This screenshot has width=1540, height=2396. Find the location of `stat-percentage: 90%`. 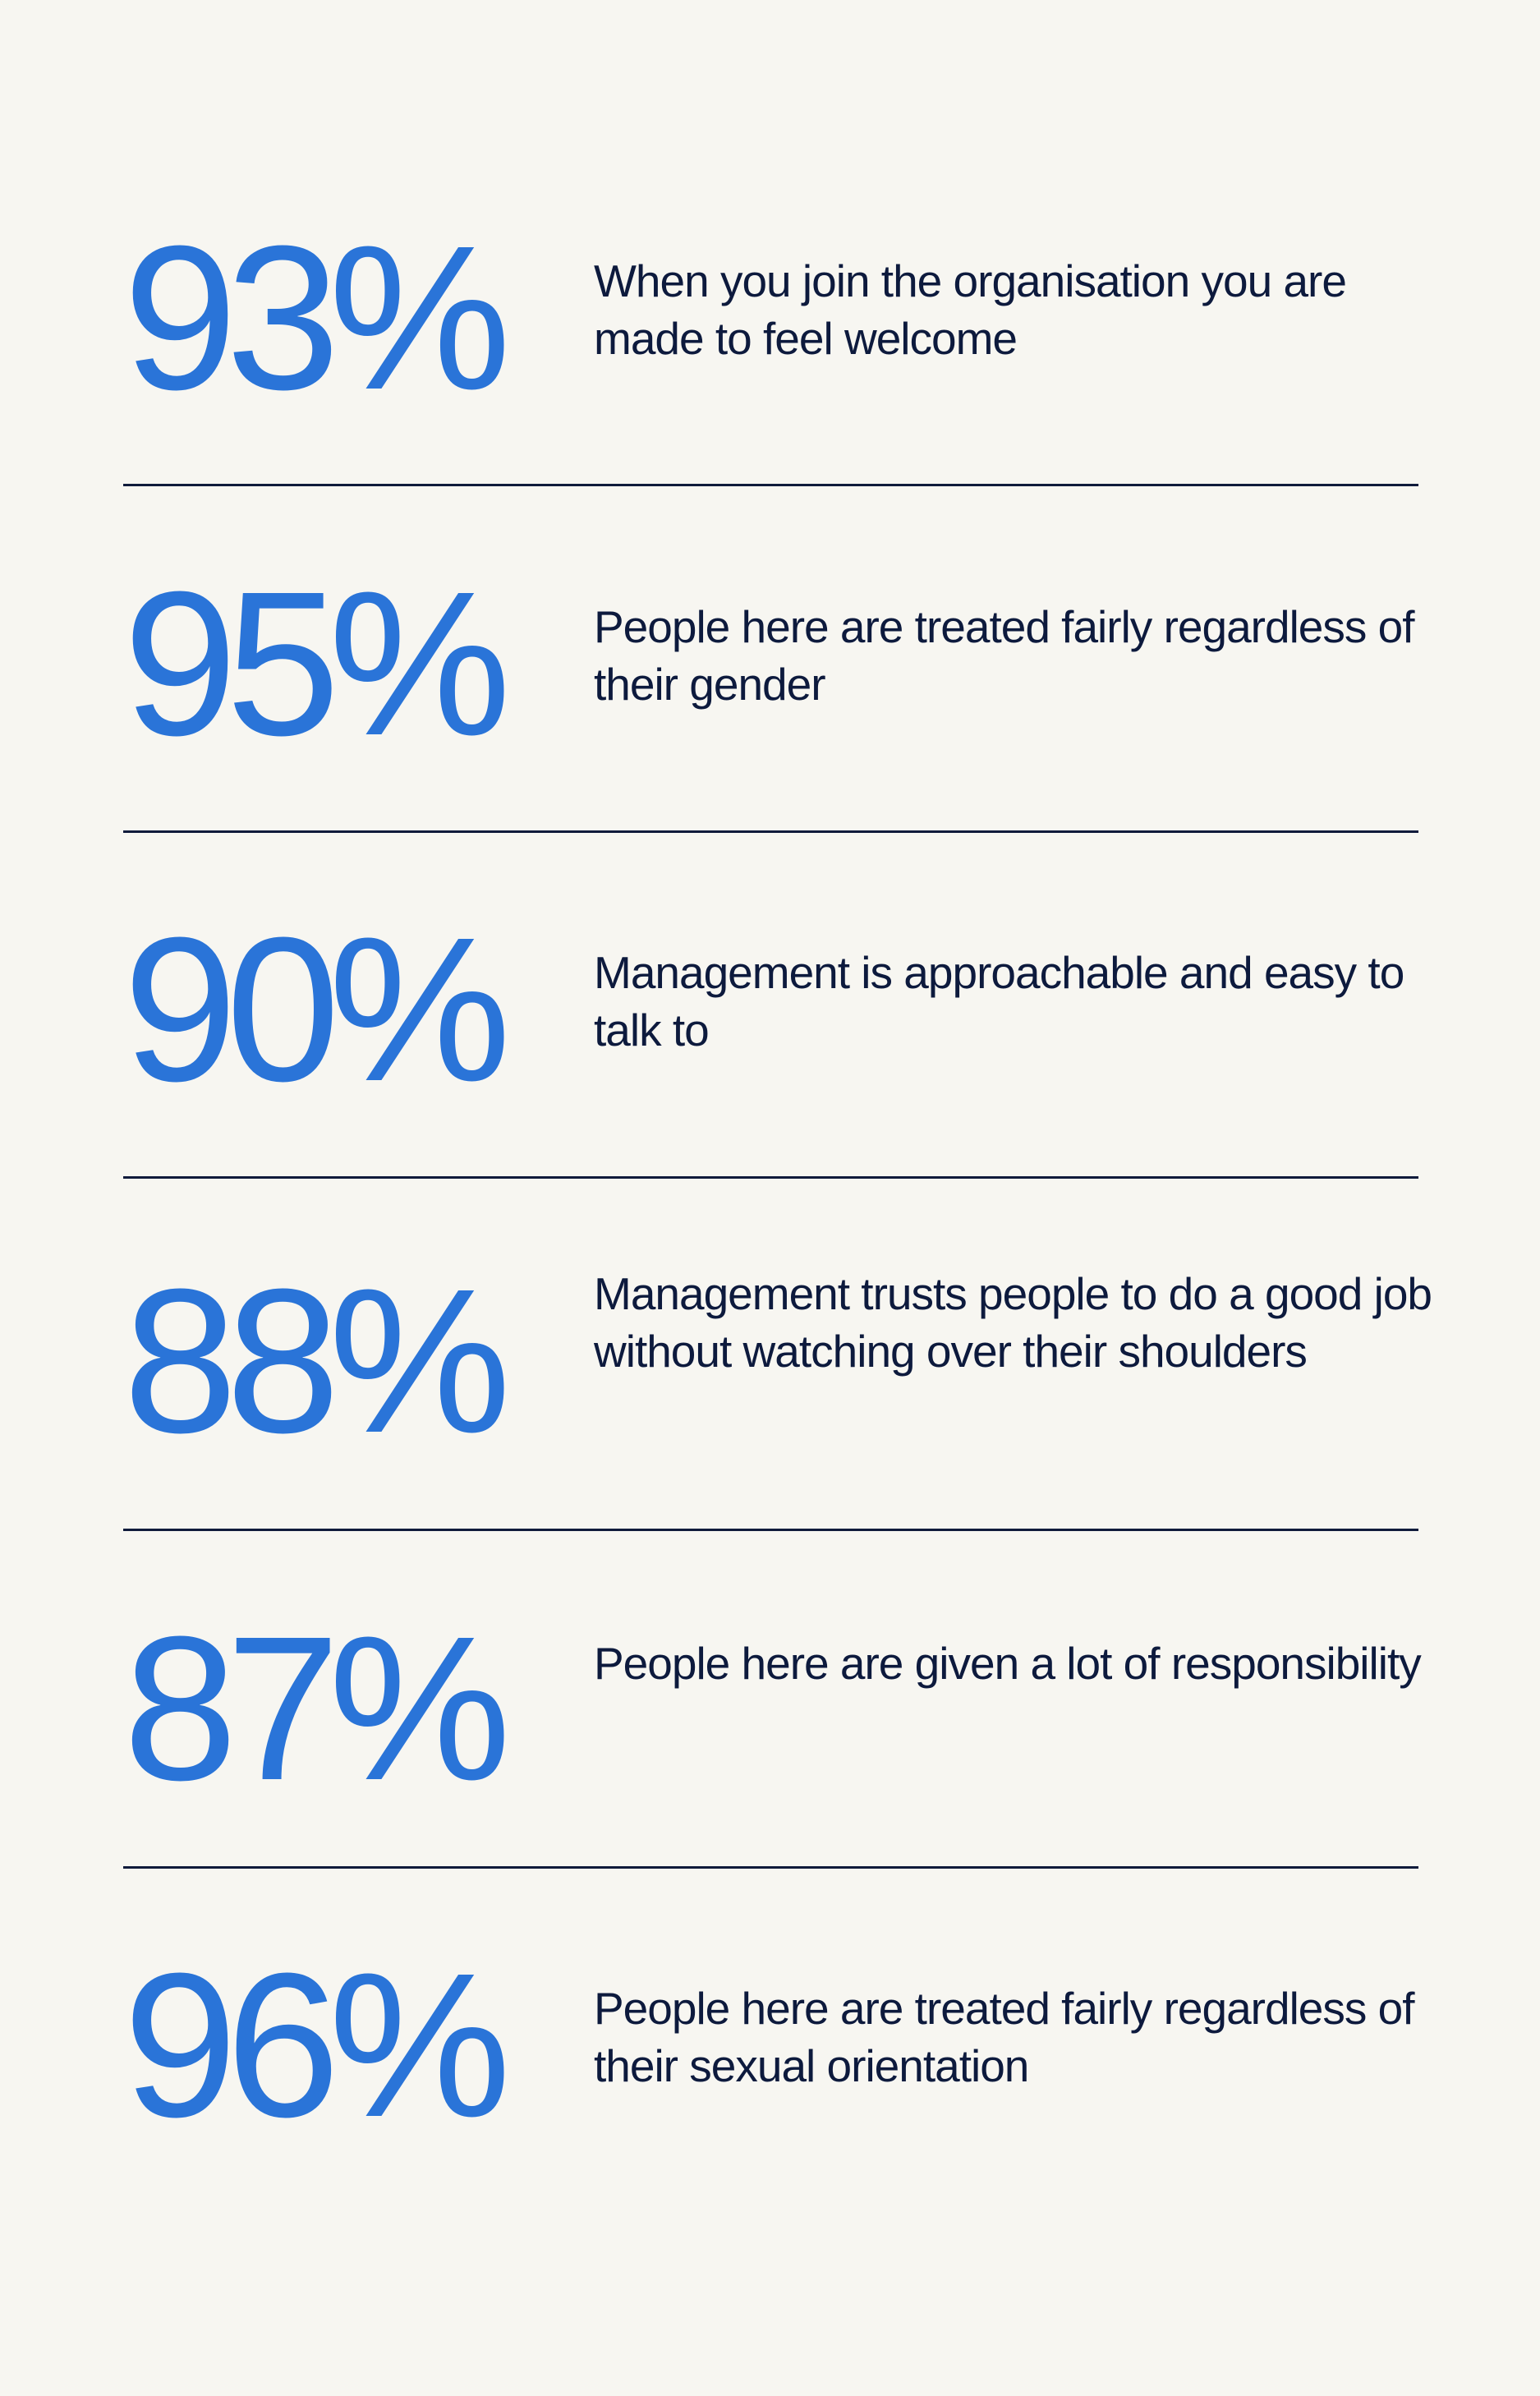

stat-percentage: 90% is located at coordinates (317, 1009).